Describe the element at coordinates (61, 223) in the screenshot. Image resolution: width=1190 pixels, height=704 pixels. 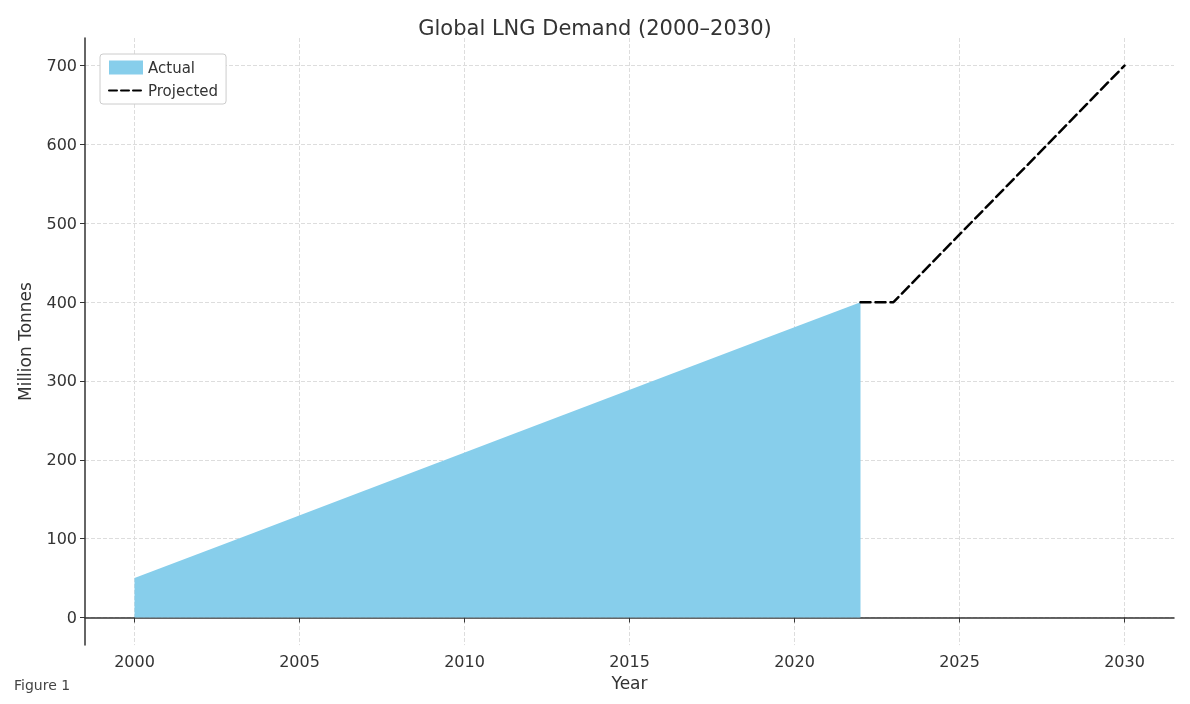
I see `y-tick-label: 500` at that location.